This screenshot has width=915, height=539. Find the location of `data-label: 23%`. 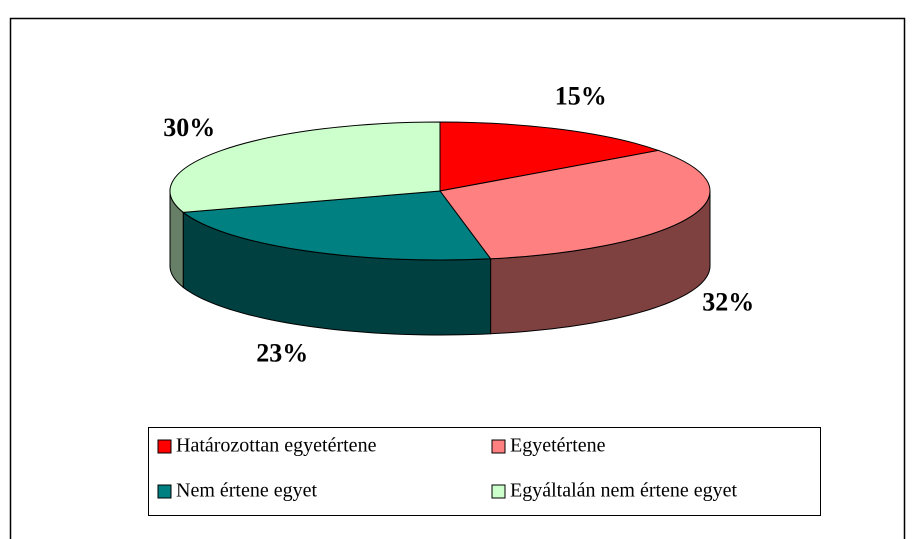

data-label: 23% is located at coordinates (282, 352).